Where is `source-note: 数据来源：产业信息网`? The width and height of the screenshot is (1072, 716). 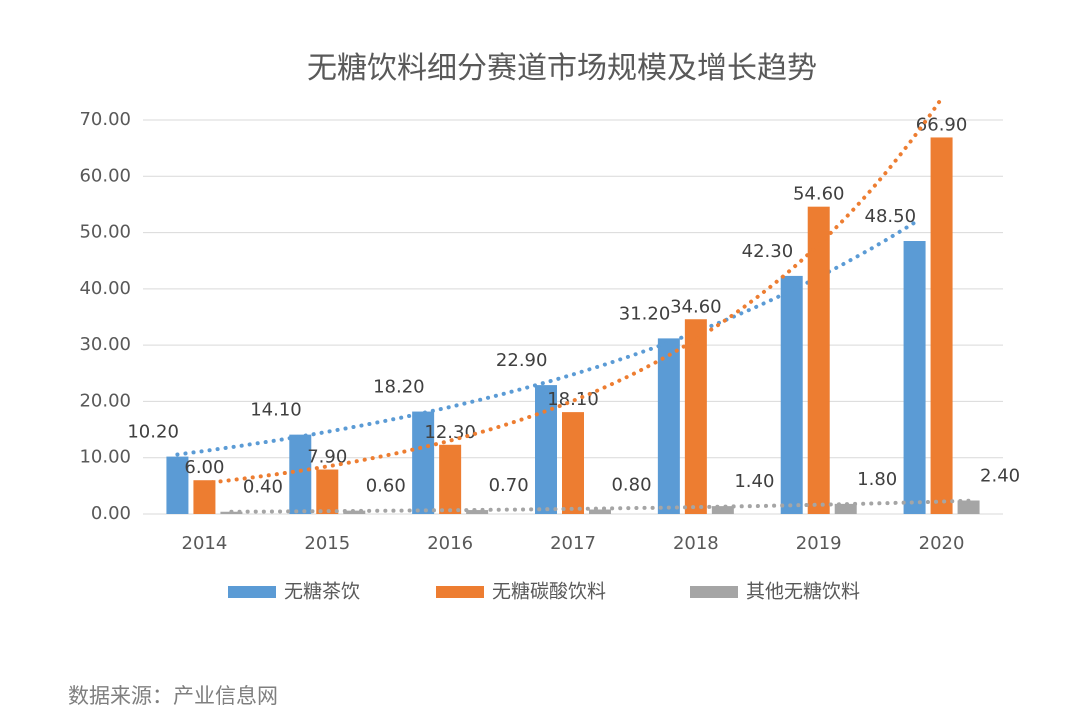 source-note: 数据来源：产业信息网 is located at coordinates (173, 696).